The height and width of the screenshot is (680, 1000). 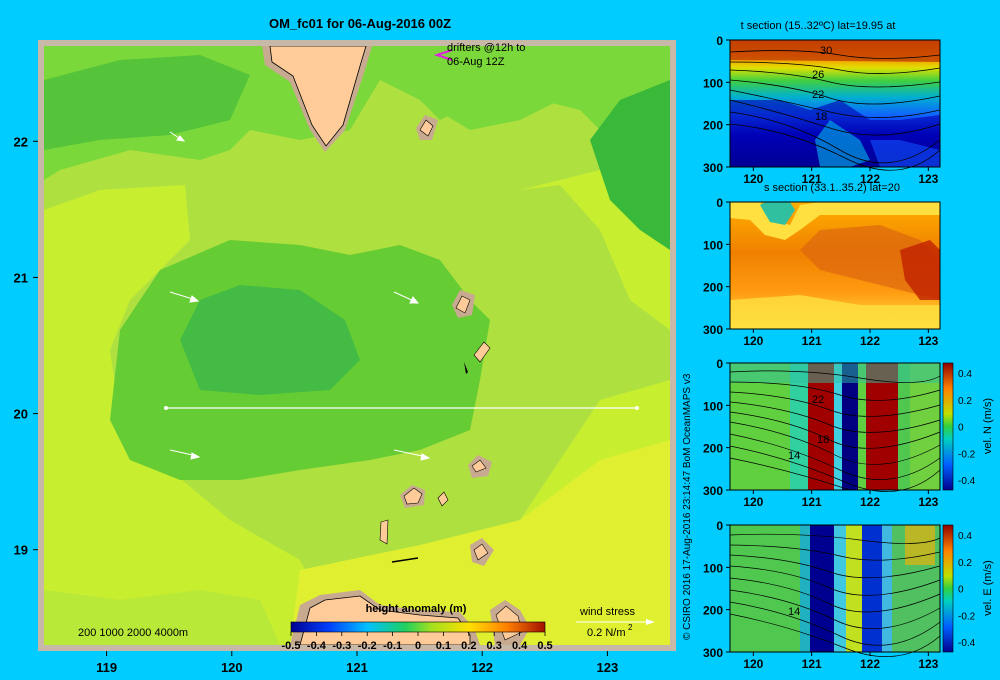 I want to click on map-x-tick-label: 122, so click(x=482, y=667).